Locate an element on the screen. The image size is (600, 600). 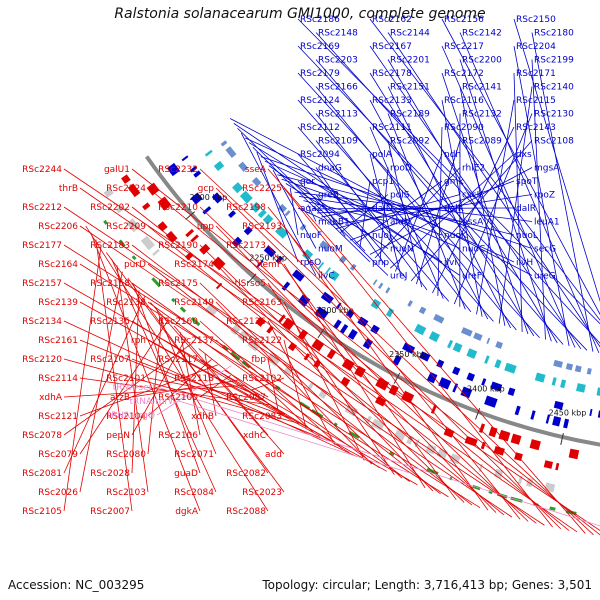
blue-label: RSc2142 is located at coordinates (482, 34).